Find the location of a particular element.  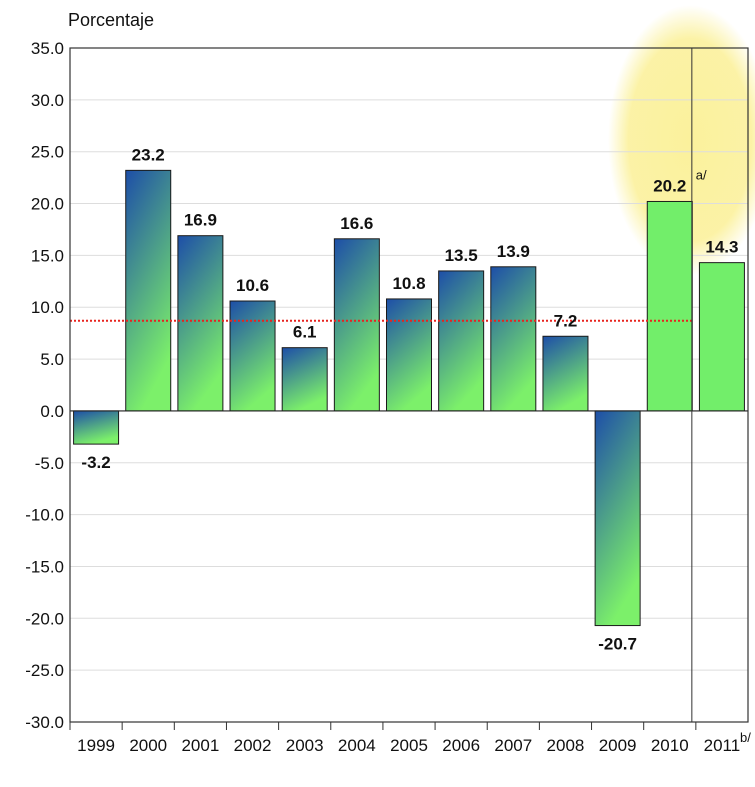

bar-2001 is located at coordinates (200, 323).